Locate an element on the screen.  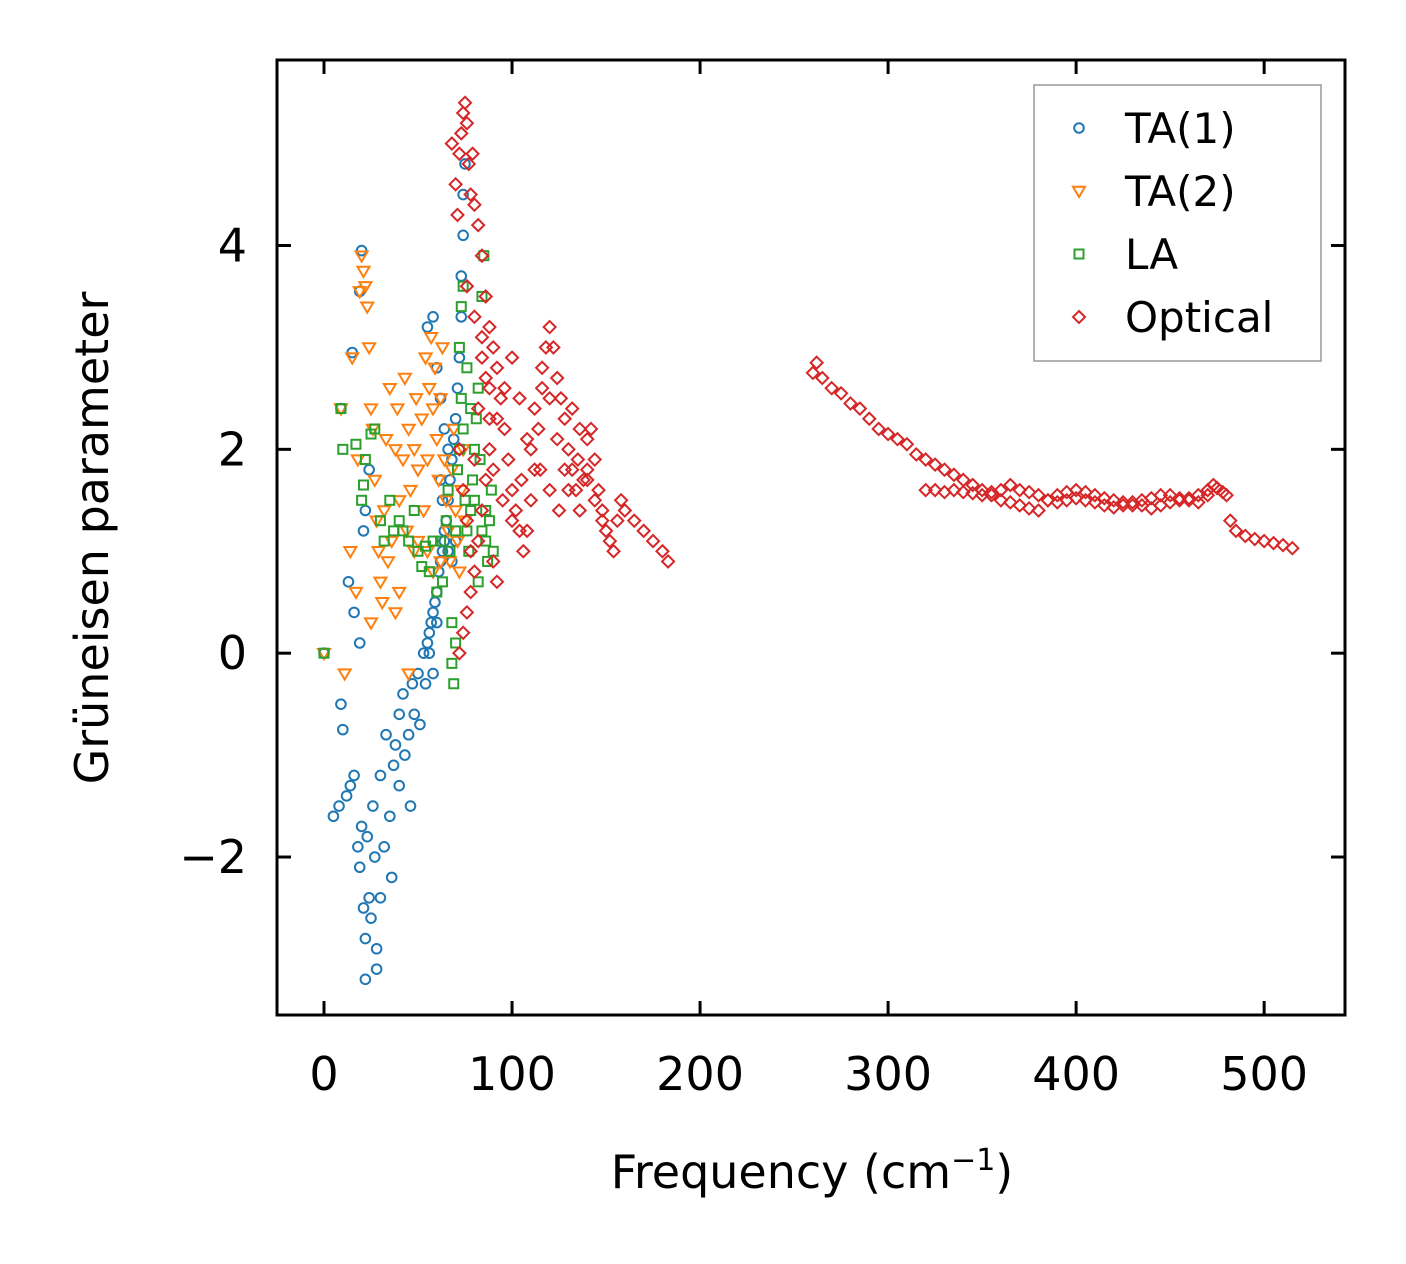
legend-label: LA is located at coordinates (1151, 254).